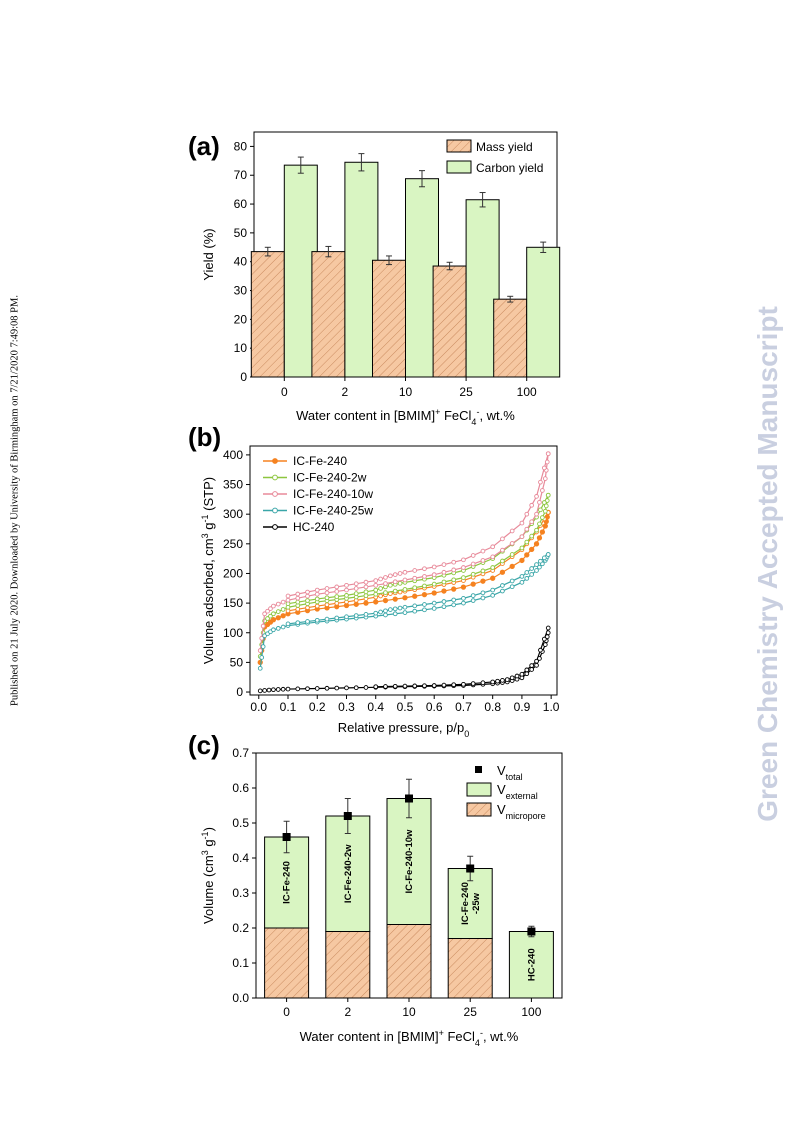 The image size is (793, 1121). I want to click on panel-c-bar-label-1: IC-Fe-240-2w, so click(348, 873).